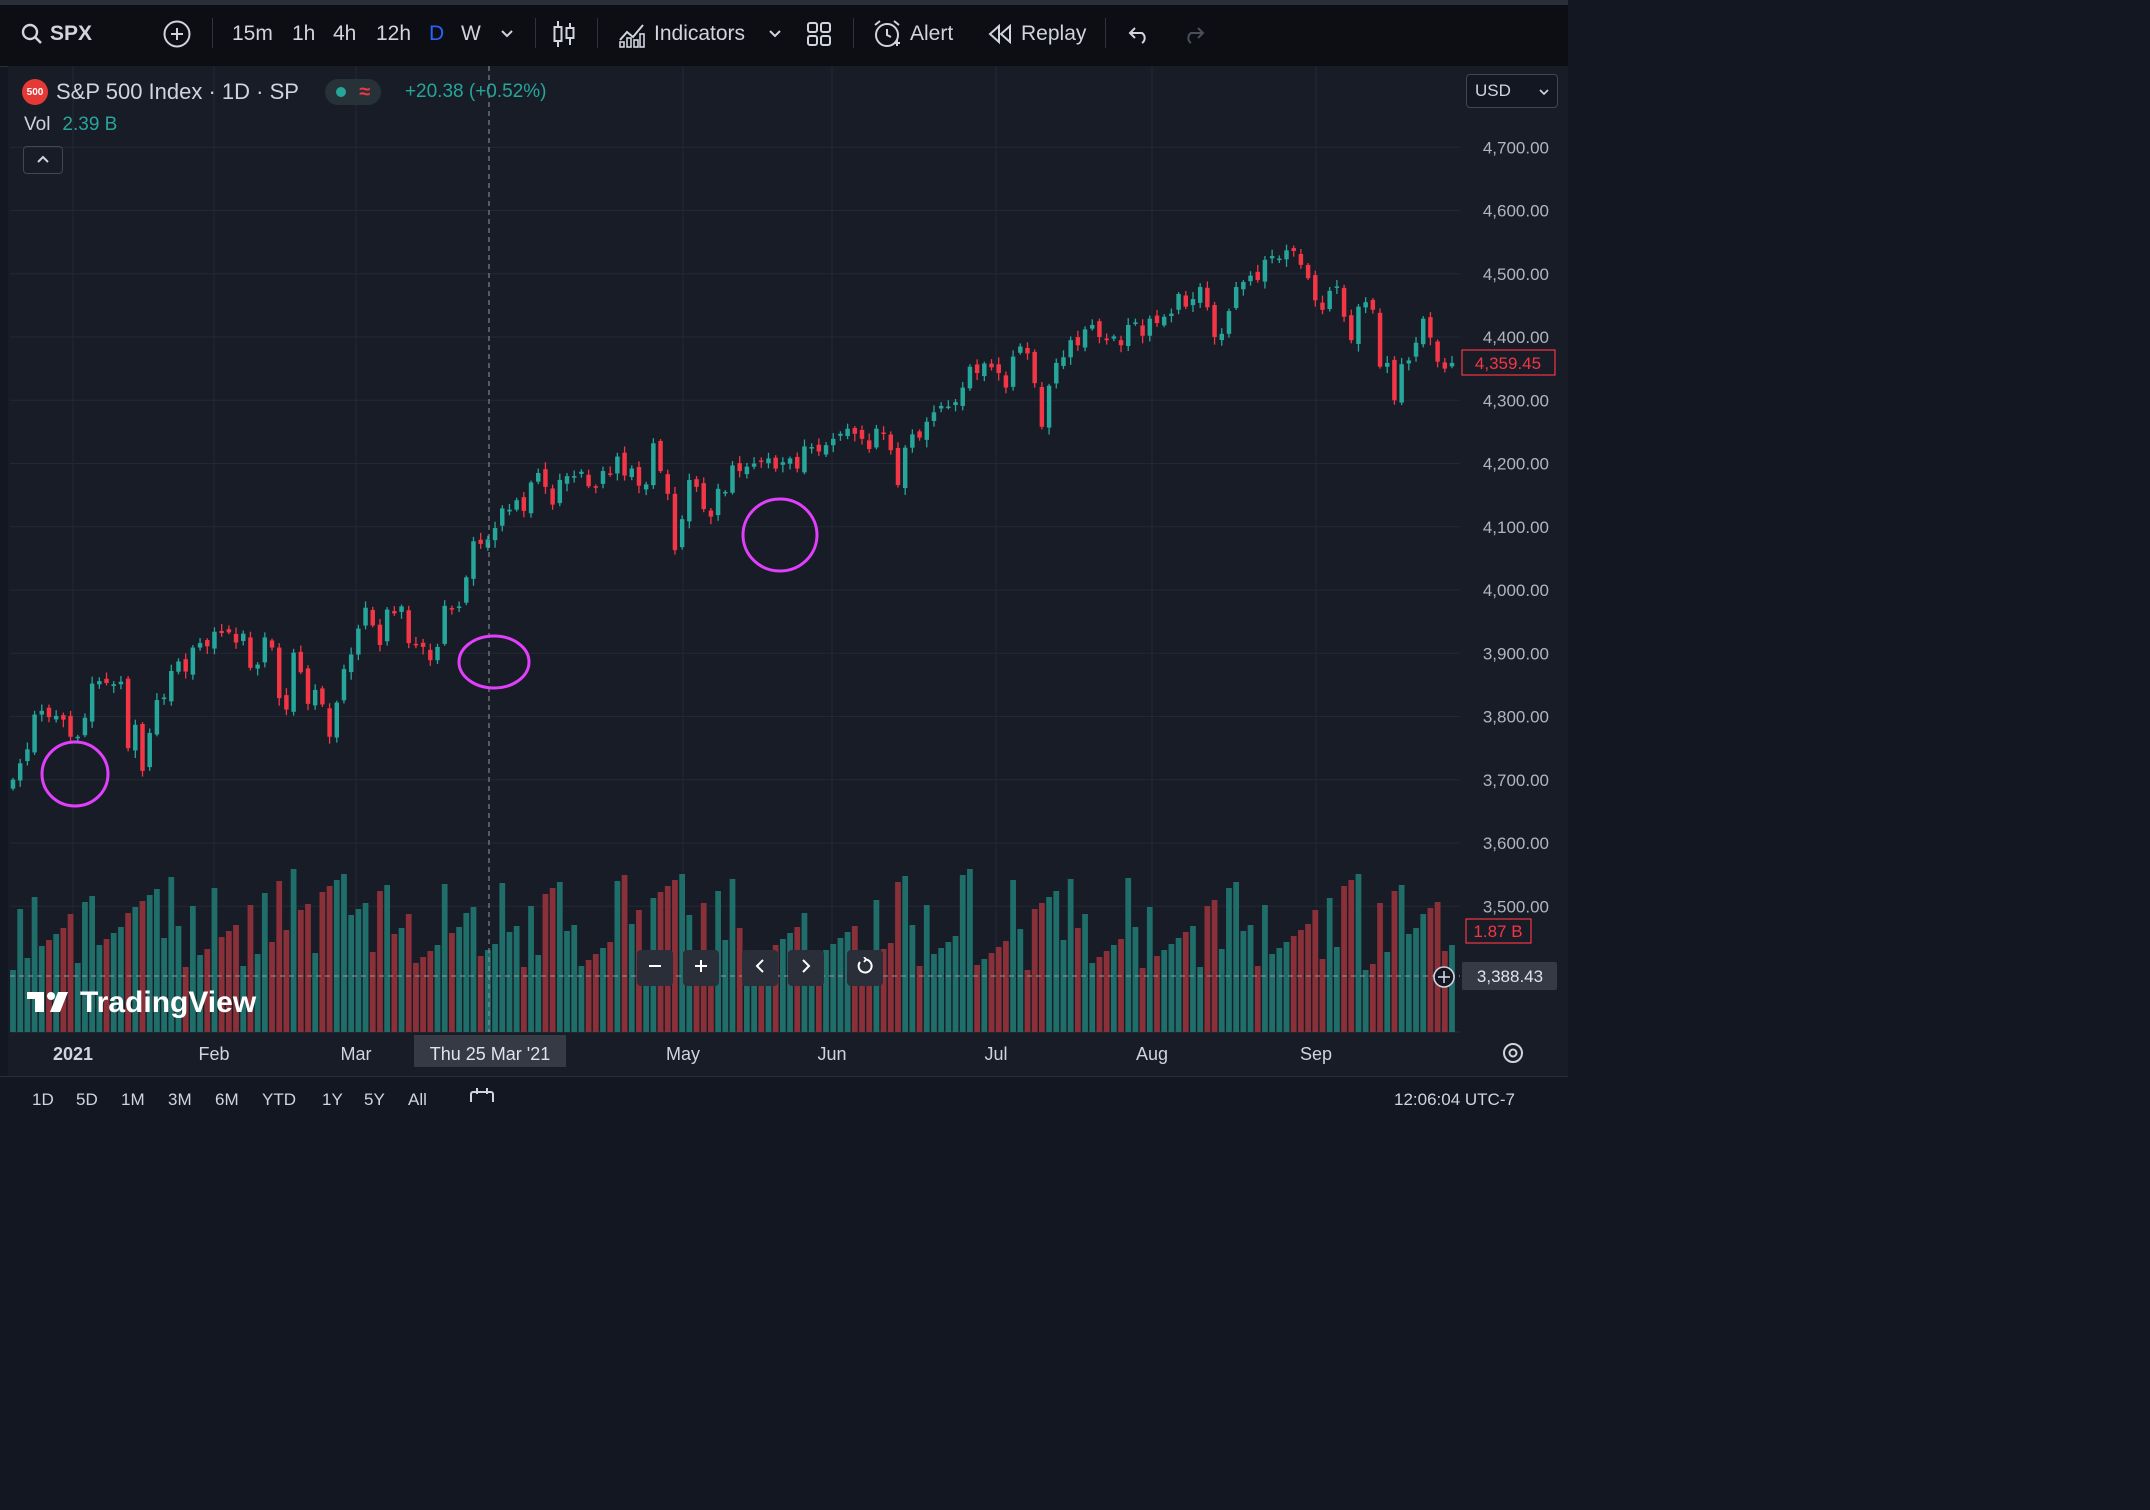 This screenshot has width=2150, height=1510. Describe the element at coordinates (393, 34) in the screenshot. I see `interval-12h: 12h` at that location.